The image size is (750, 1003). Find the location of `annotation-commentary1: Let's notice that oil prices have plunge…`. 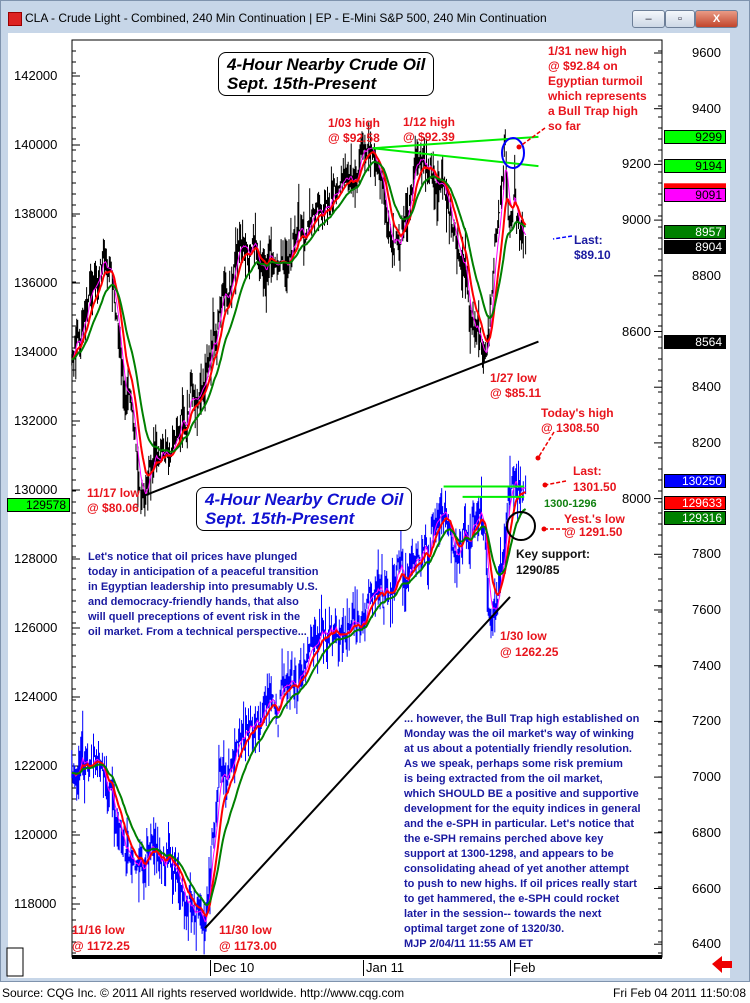

annotation-commentary1: Let's notice that oil prices have plunge… is located at coordinates (203, 595).